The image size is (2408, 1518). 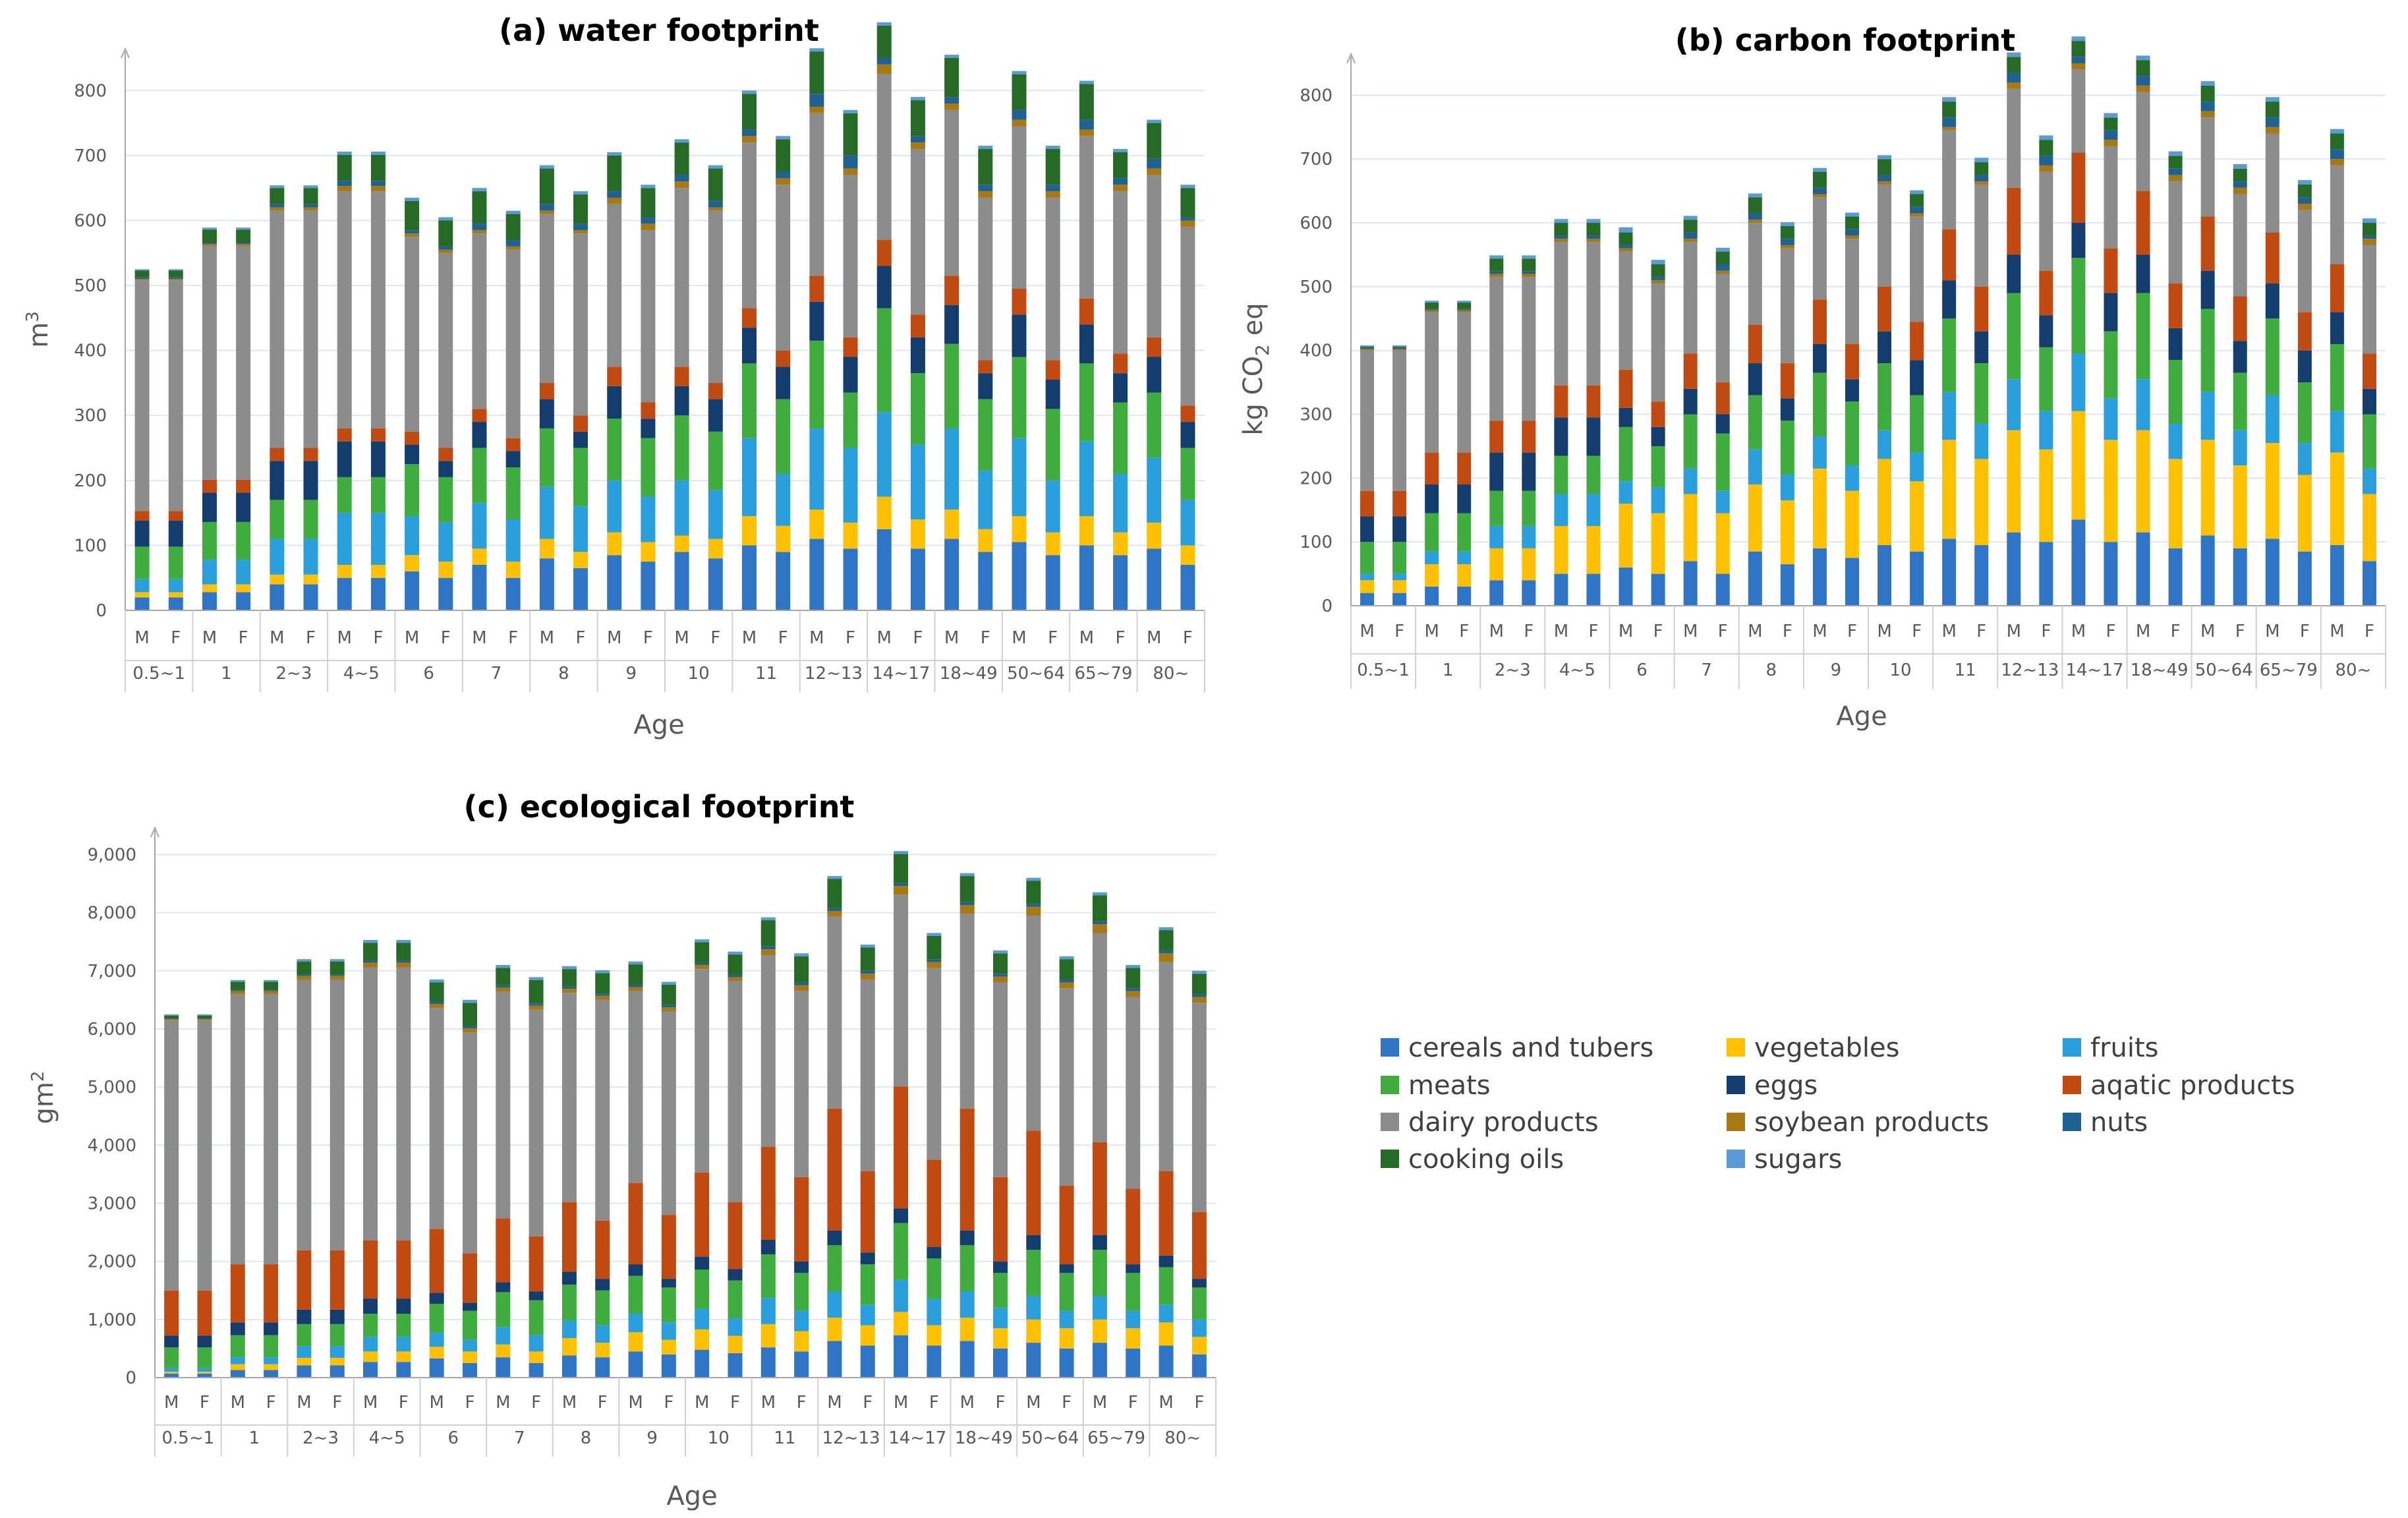 What do you see at coordinates (294, 674) in the screenshot?
I see `age-group-label: 2~3` at bounding box center [294, 674].